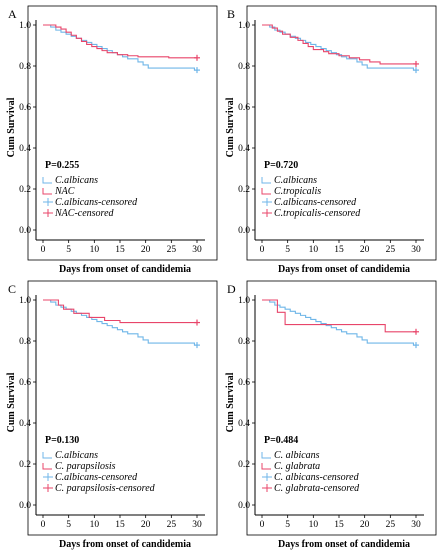 The image size is (438, 550). Describe the element at coordinates (62, 440) in the screenshot. I see `p-value: P=0.130` at that location.